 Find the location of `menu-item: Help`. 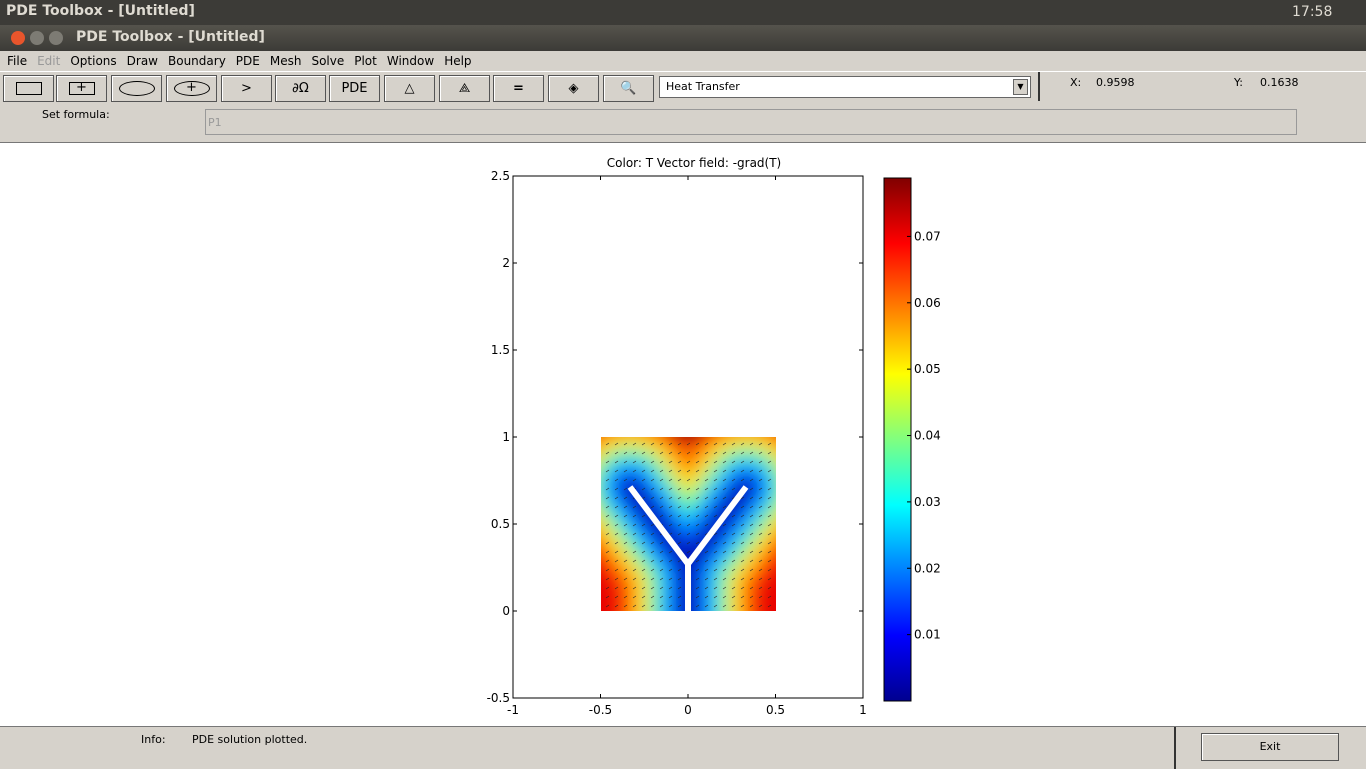

menu-item: Help is located at coordinates (458, 61).